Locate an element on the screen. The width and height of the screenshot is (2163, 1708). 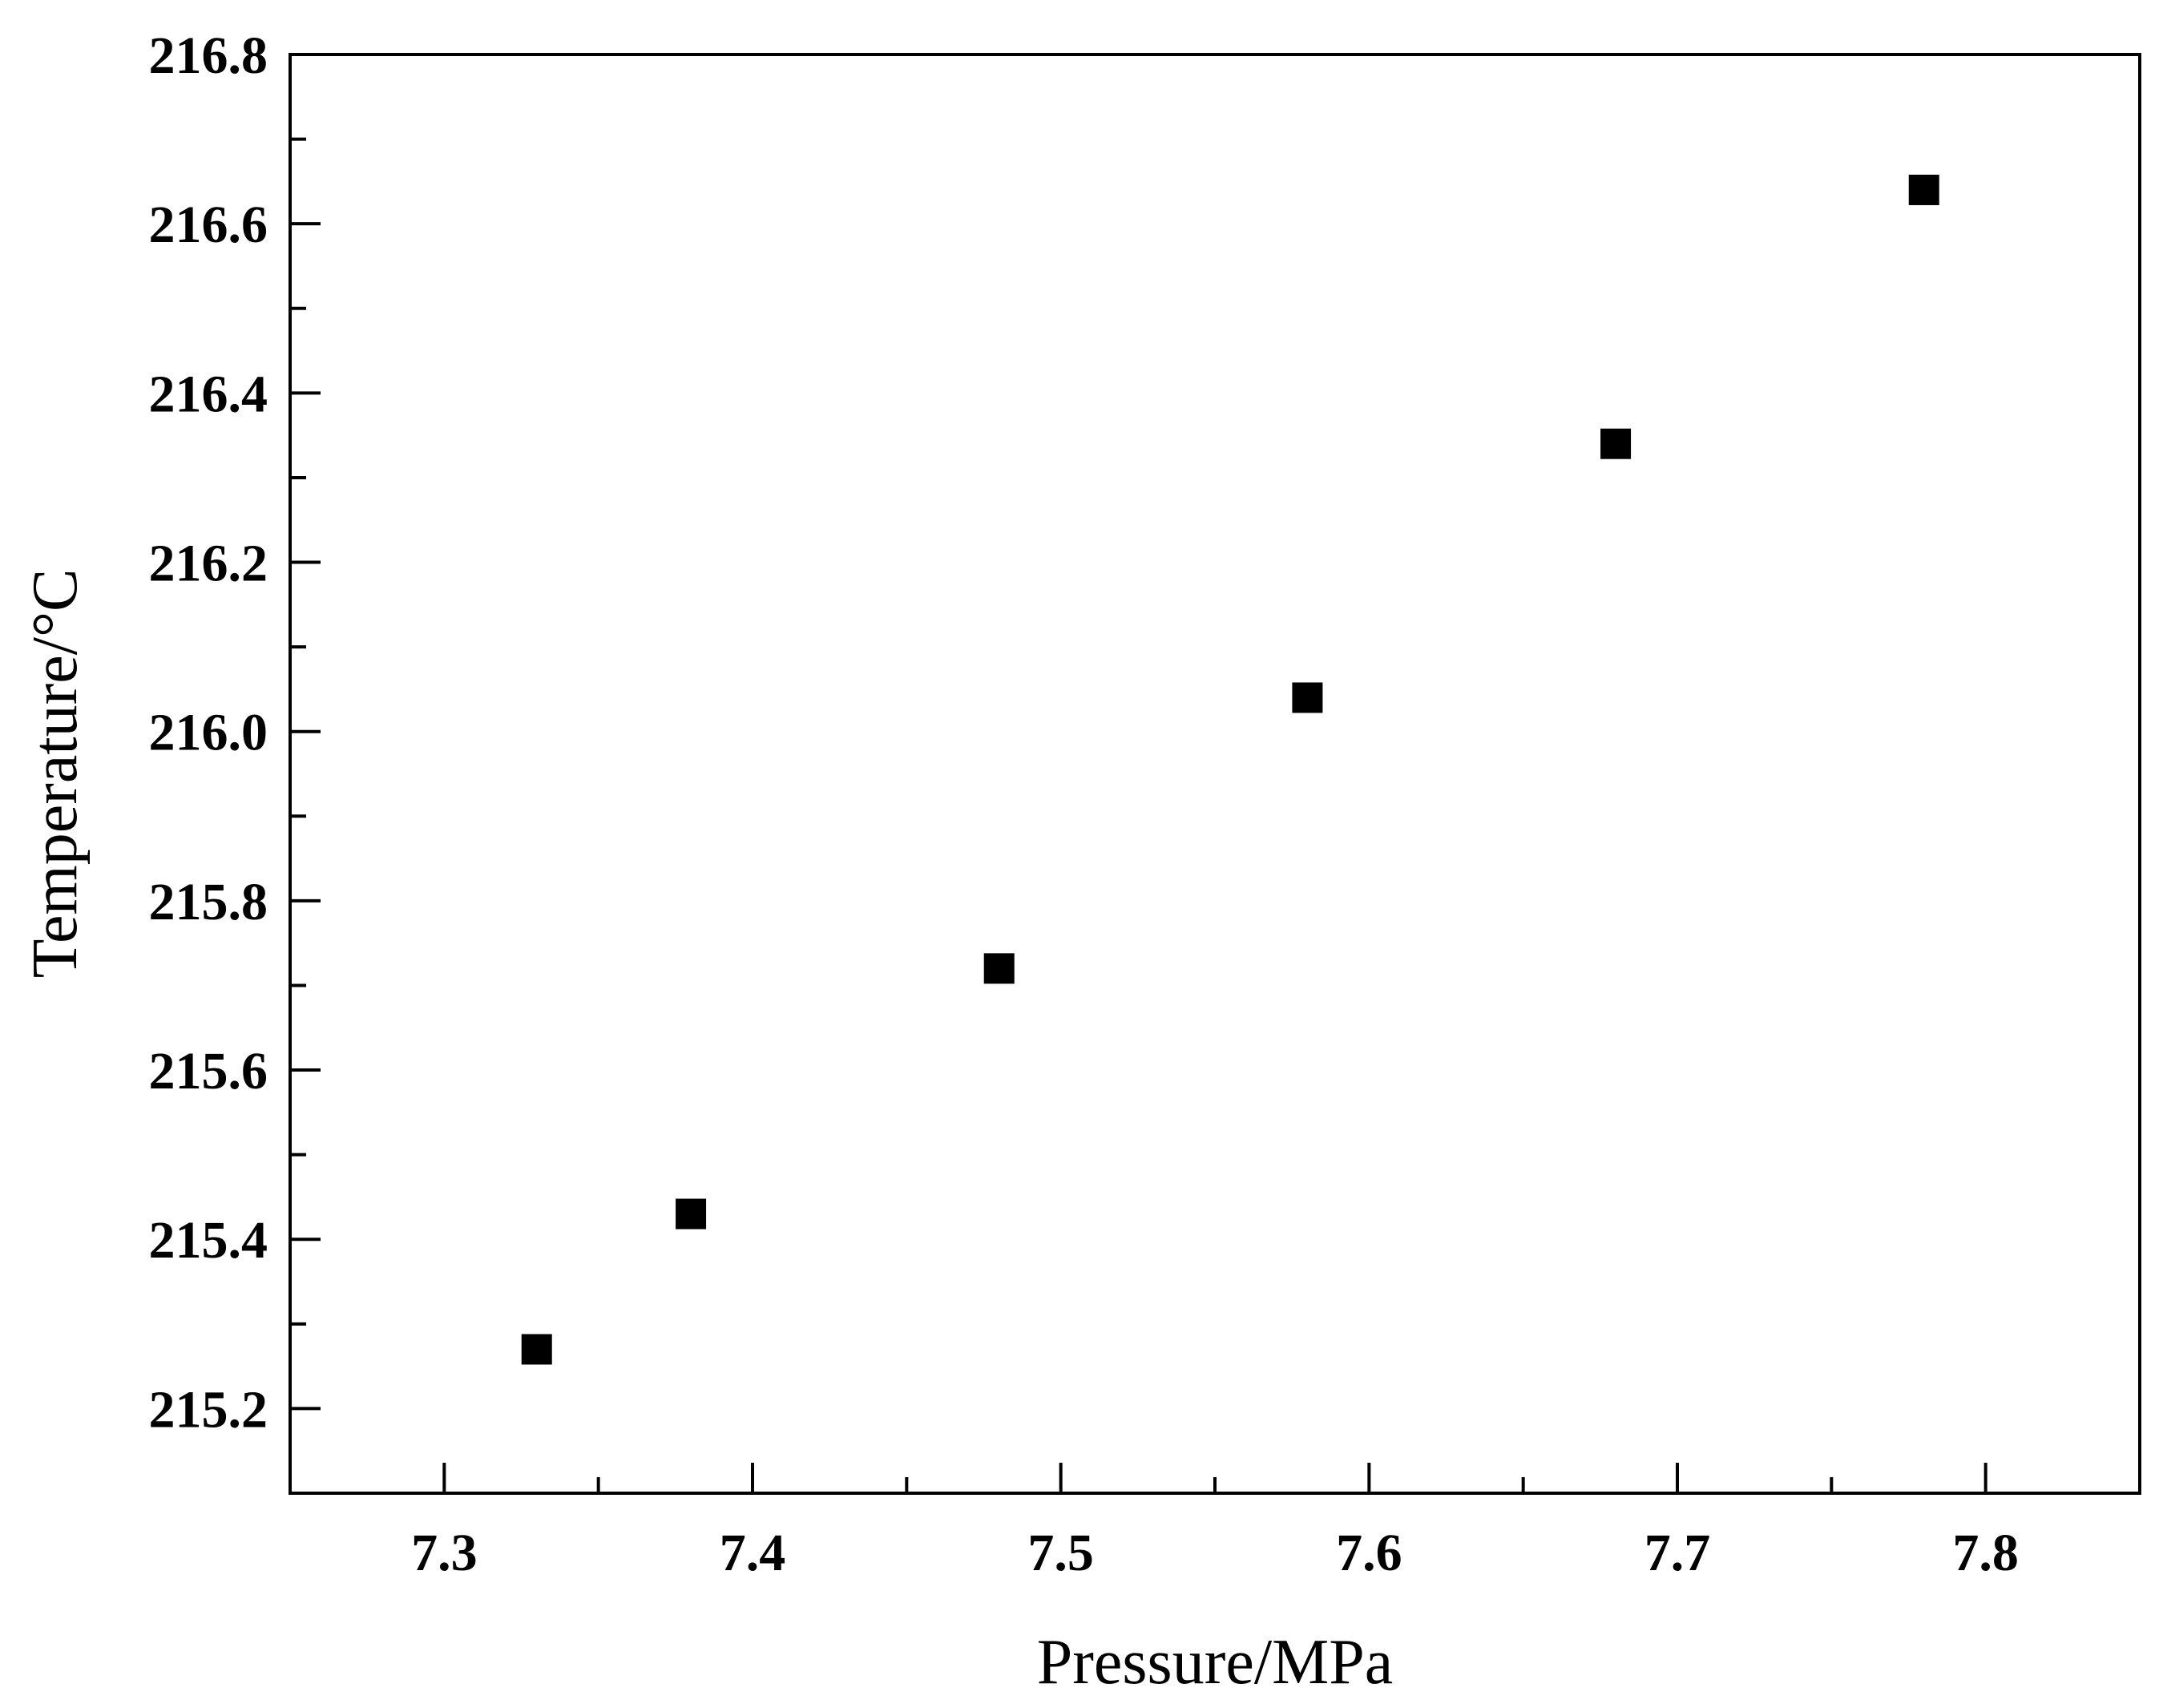
y-tick-label: 216.2 is located at coordinates (208, 564).